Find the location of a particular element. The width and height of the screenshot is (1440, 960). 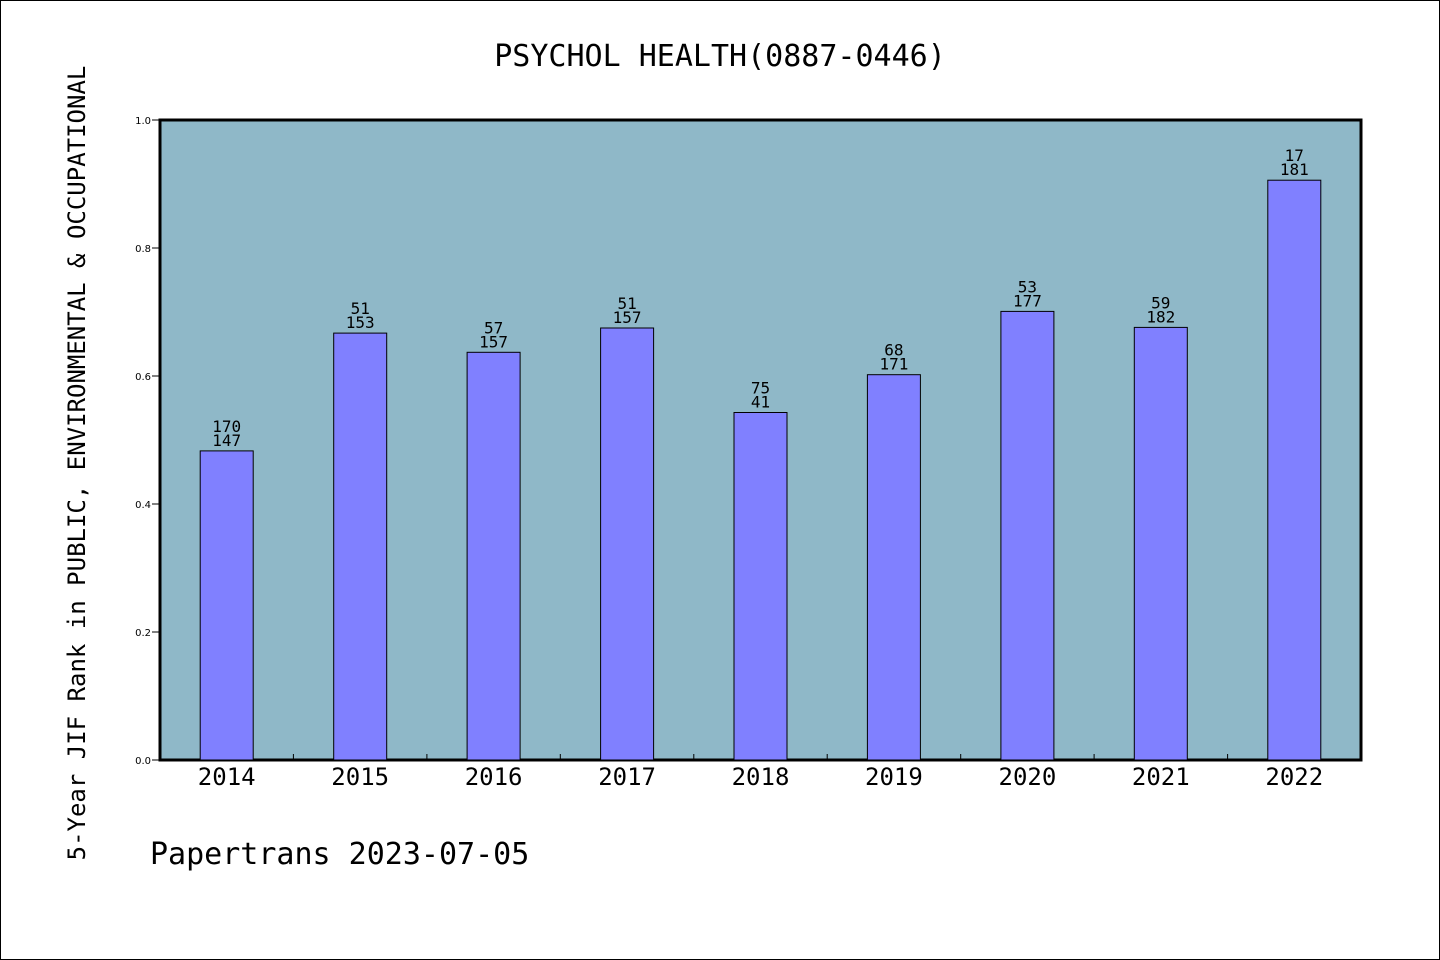

x-tick-label-2020: 2020 is located at coordinates (1028, 777).